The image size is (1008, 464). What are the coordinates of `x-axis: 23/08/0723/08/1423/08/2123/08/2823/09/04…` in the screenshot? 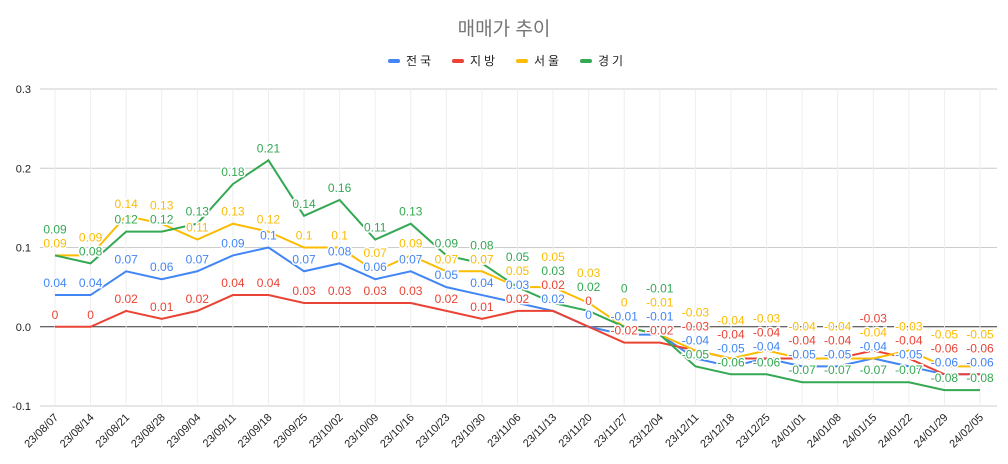 It's located at (504, 431).